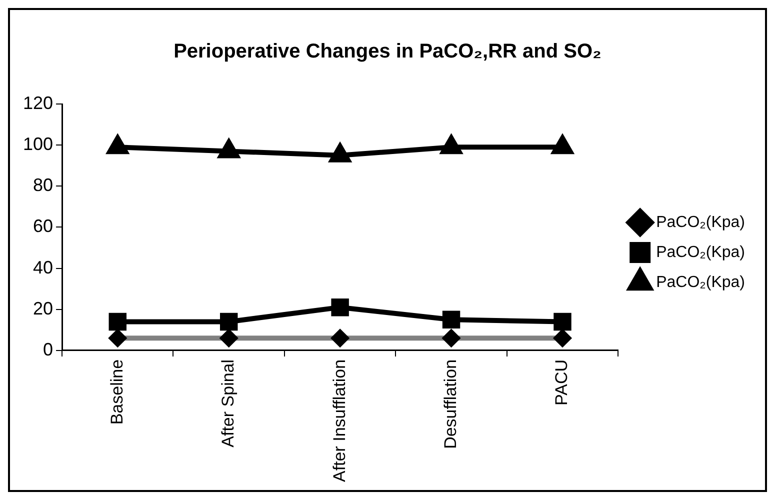 The width and height of the screenshot is (775, 500). Describe the element at coordinates (450, 404) in the screenshot. I see `x-tick-label: Desufflation` at that location.